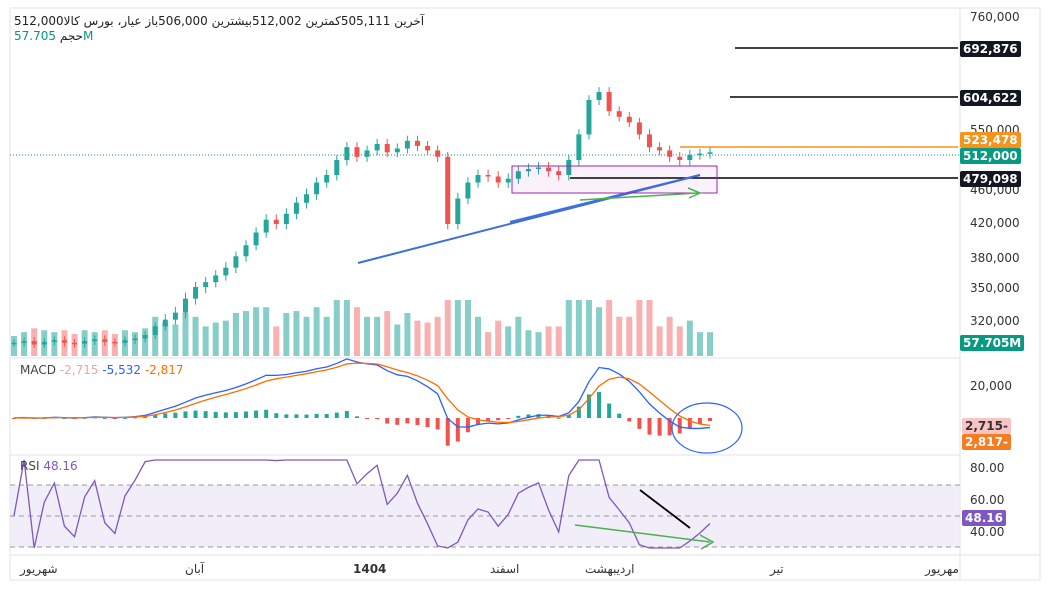  I want to click on rsi-tick: 80.00, so click(987, 468).